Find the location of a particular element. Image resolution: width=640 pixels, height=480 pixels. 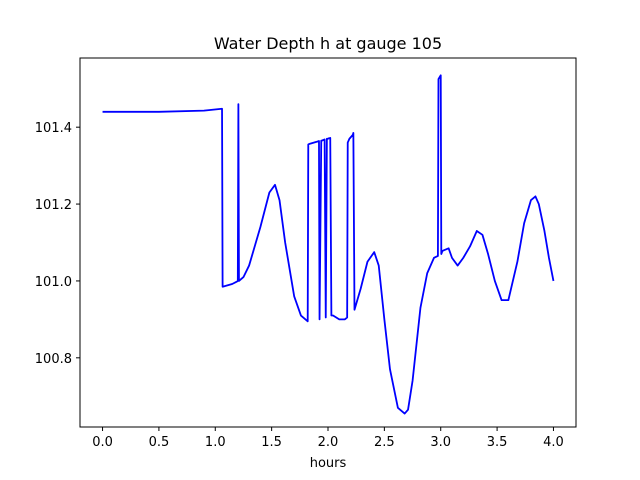

y-tick-label: 101.0 is located at coordinates (53, 282).